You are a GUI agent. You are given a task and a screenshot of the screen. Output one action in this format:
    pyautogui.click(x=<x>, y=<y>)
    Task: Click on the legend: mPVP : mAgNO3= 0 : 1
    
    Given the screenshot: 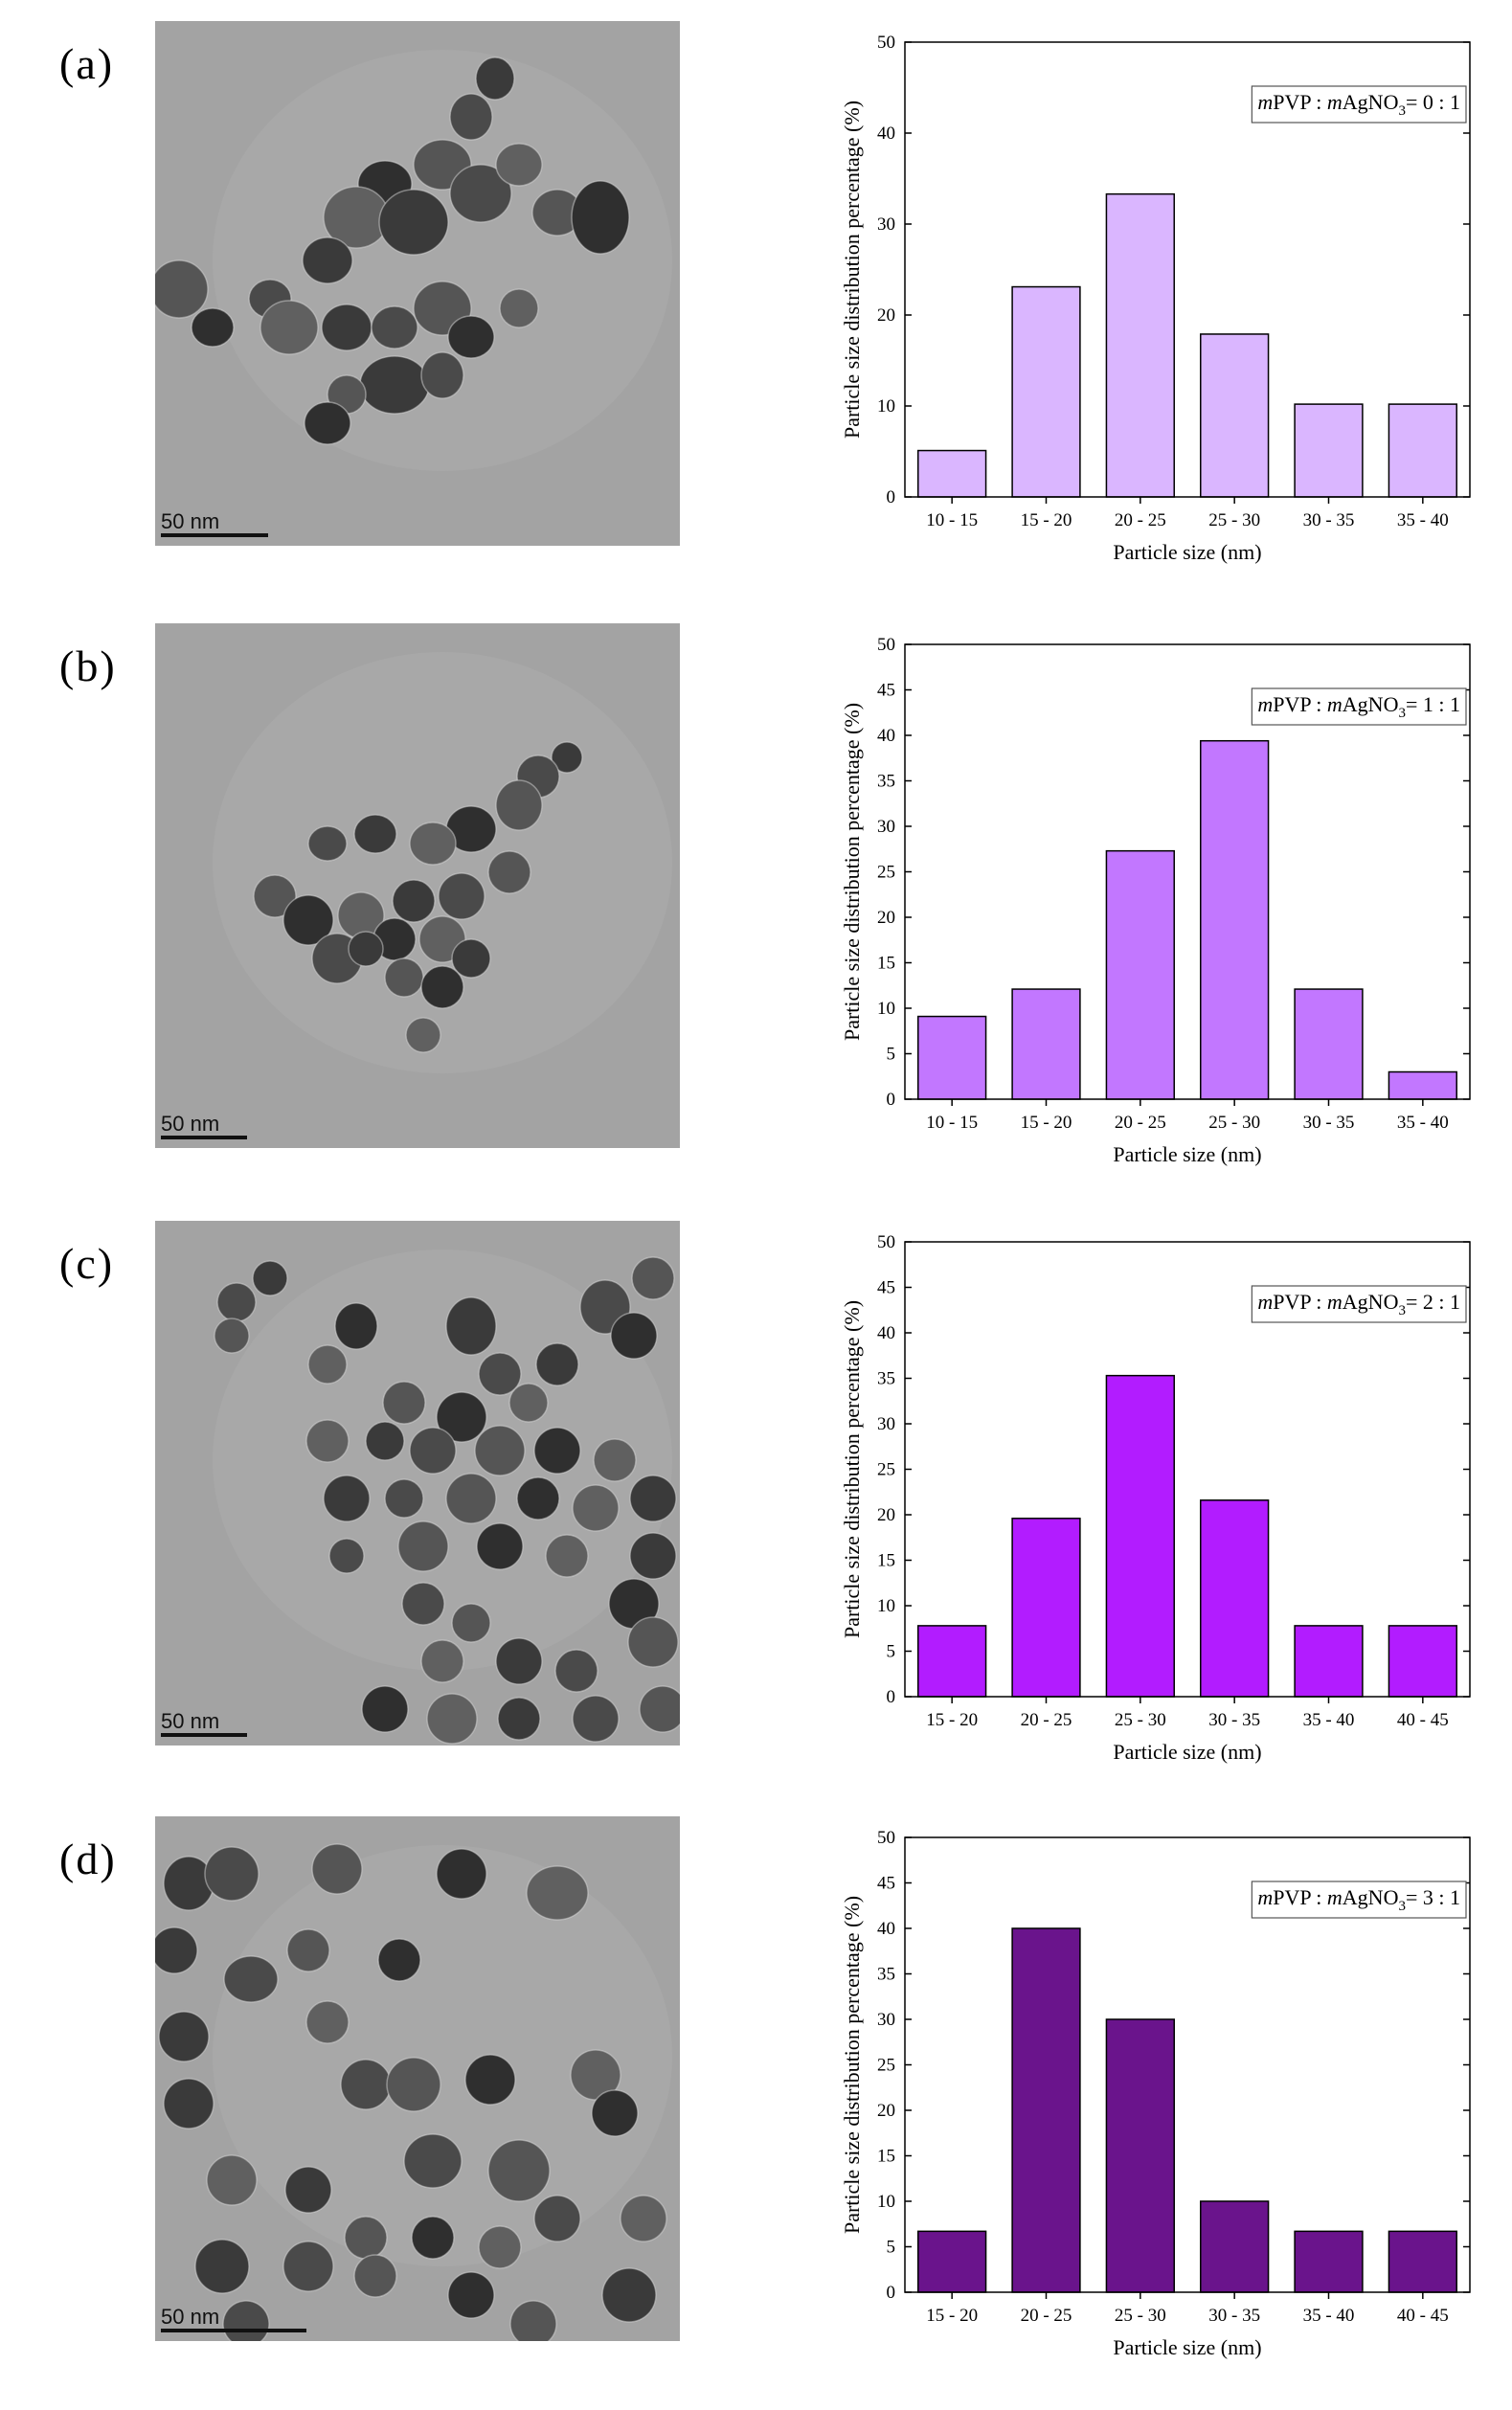 What is the action you would take?
    pyautogui.click(x=1359, y=104)
    